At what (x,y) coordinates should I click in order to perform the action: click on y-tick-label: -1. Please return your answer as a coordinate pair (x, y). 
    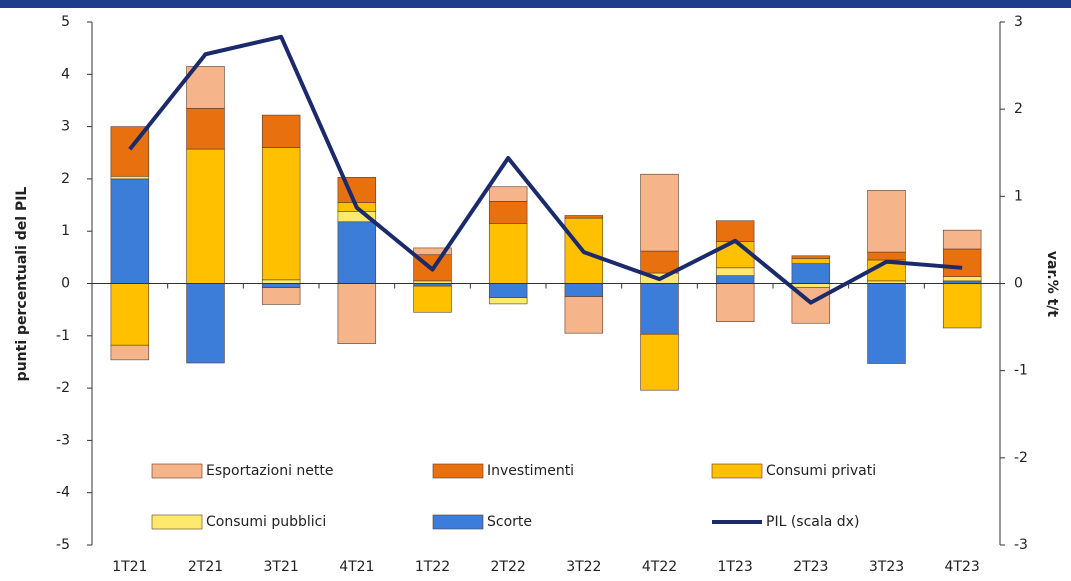
    Looking at the image, I should click on (63, 336).